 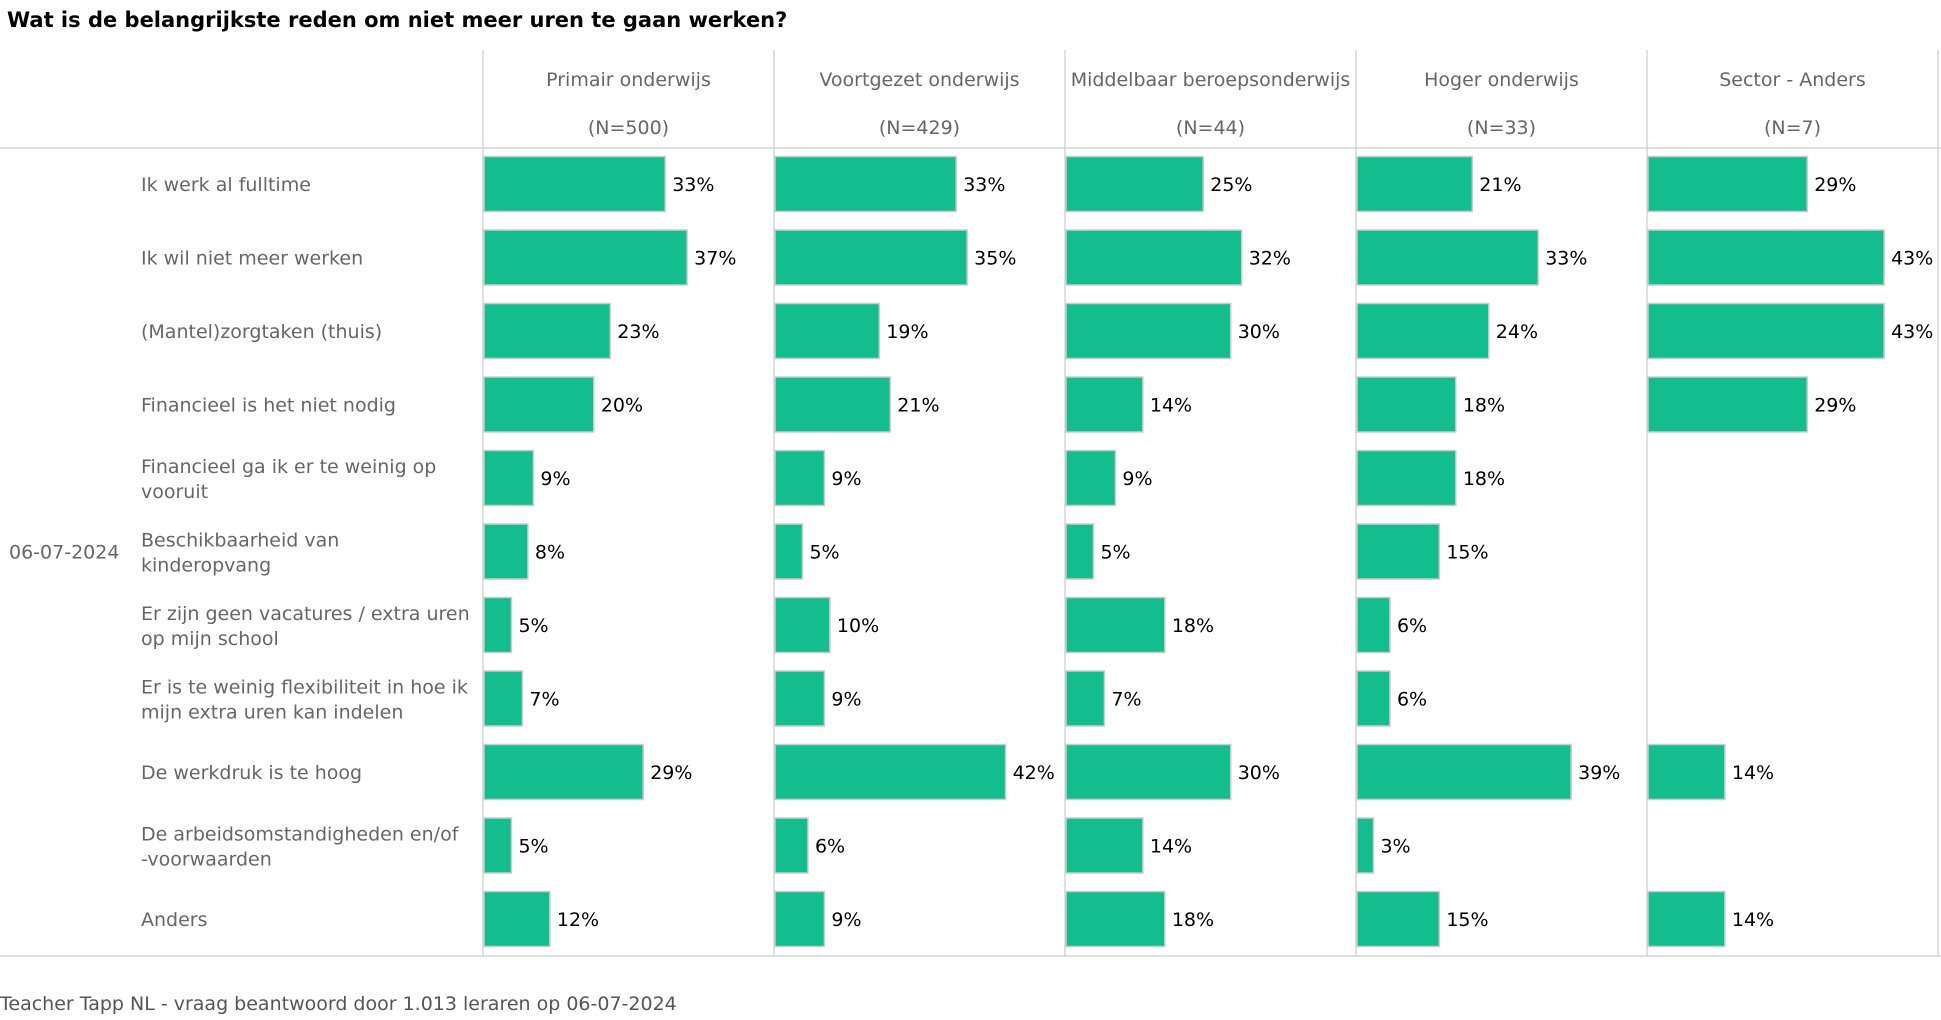 I want to click on category-label: Financieel ga ik er te weinig op vooruit, so click(x=288, y=479).